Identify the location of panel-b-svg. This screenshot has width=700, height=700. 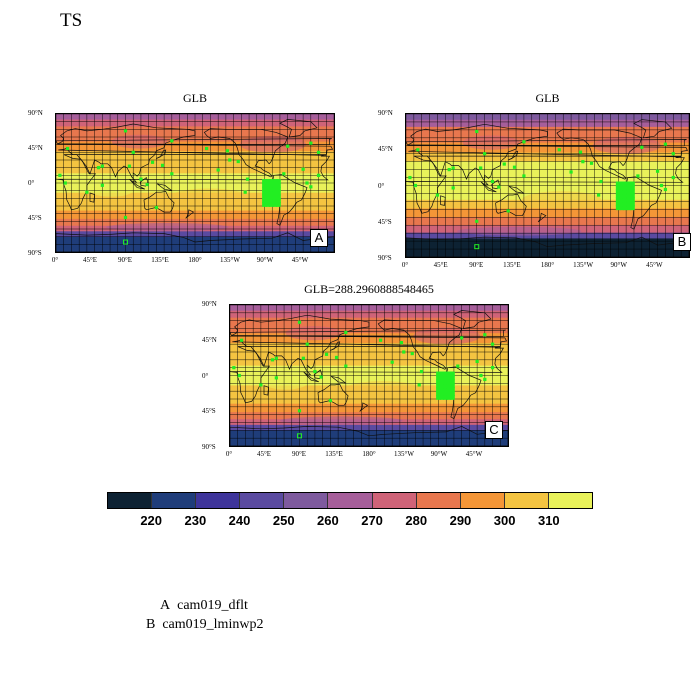
(547, 185).